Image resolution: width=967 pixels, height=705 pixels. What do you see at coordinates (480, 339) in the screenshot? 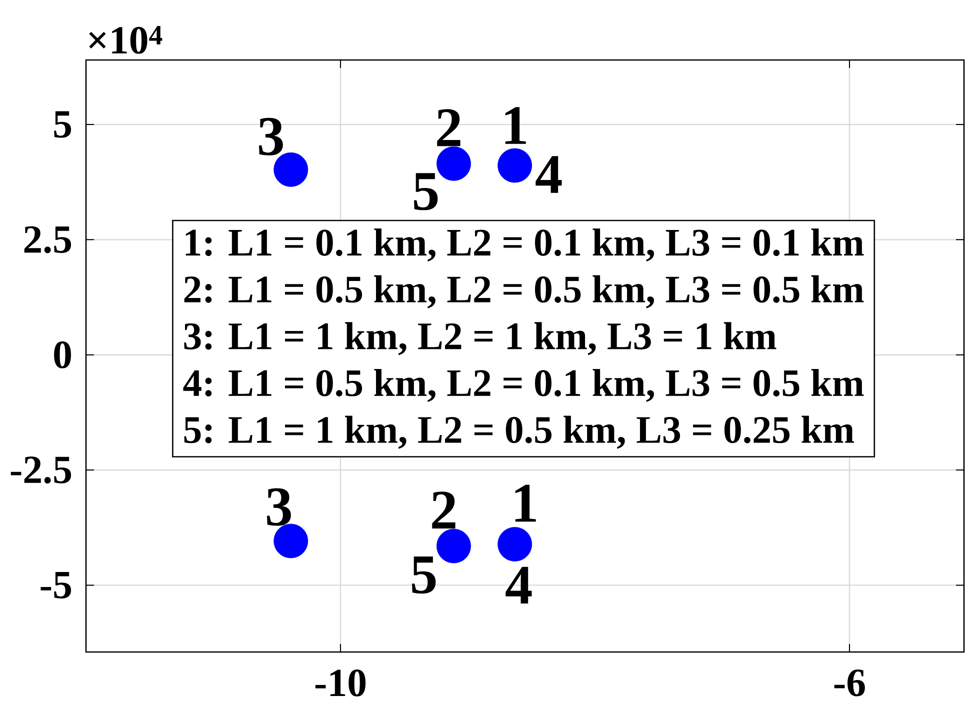
I see `annotation: 3: L1 = 1 km, L2 = 1 km, L3 = 1 km` at bounding box center [480, 339].